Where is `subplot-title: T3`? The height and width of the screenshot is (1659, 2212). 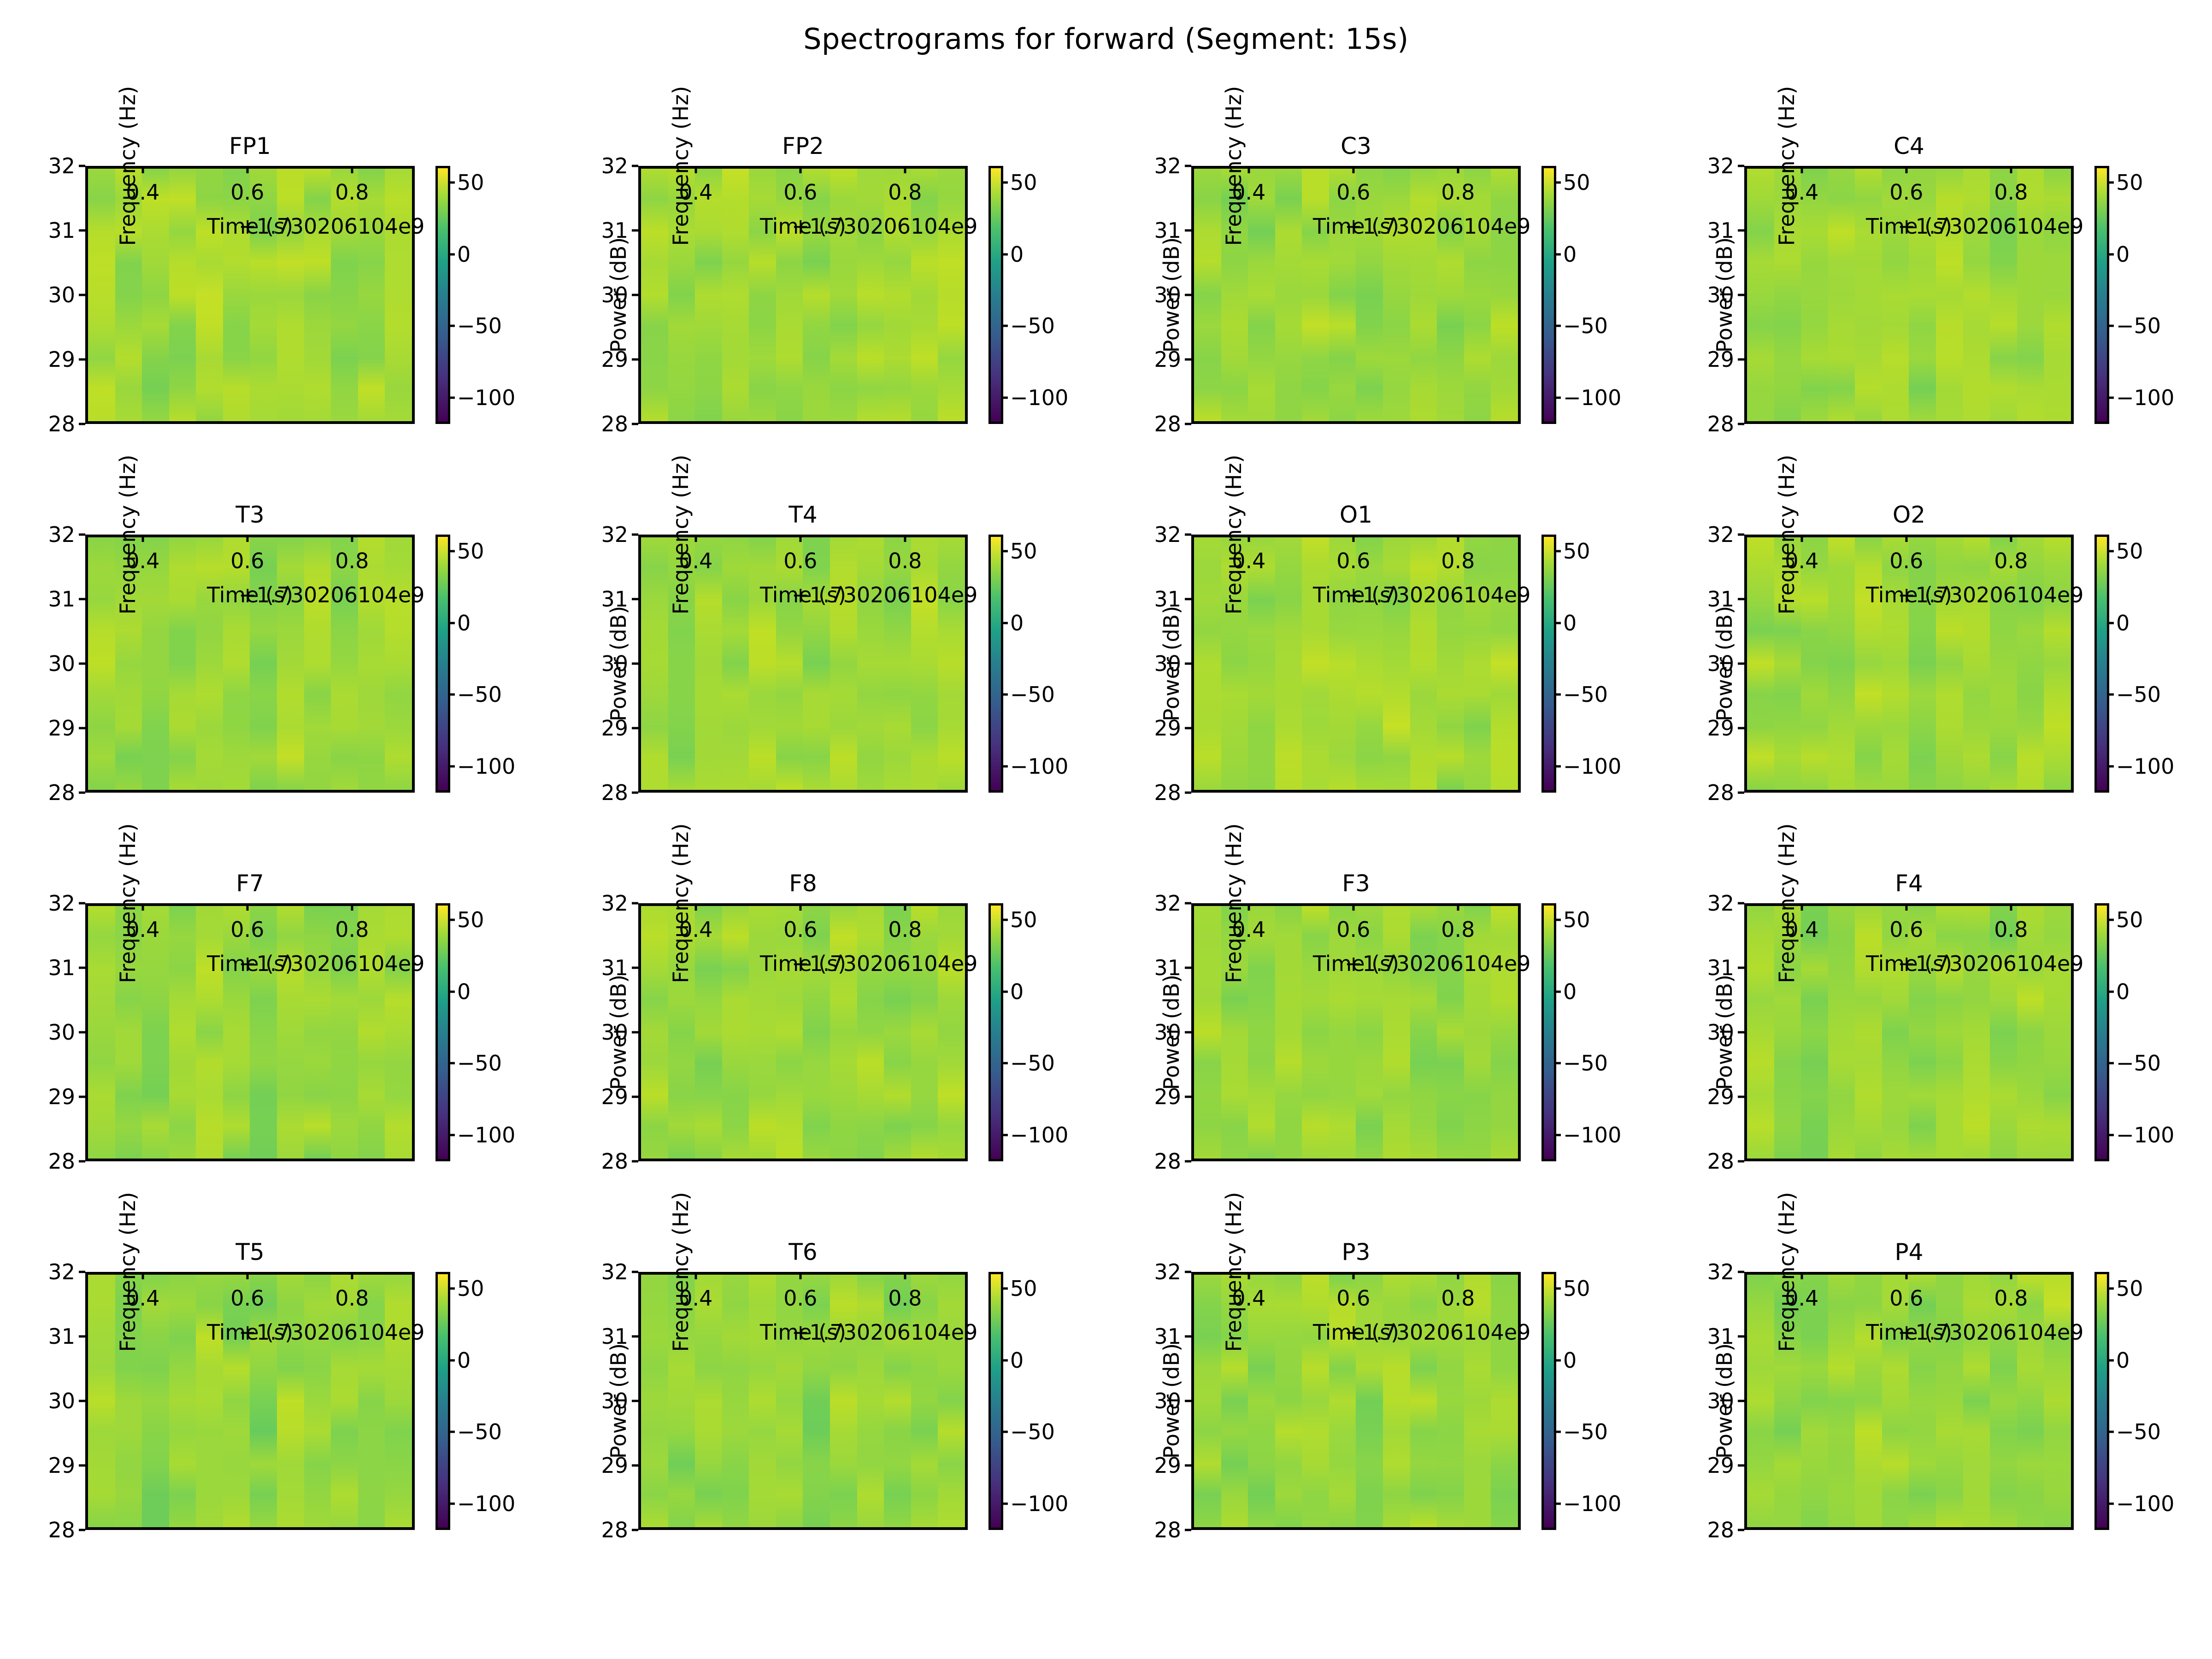
subplot-title: T3 is located at coordinates (250, 514).